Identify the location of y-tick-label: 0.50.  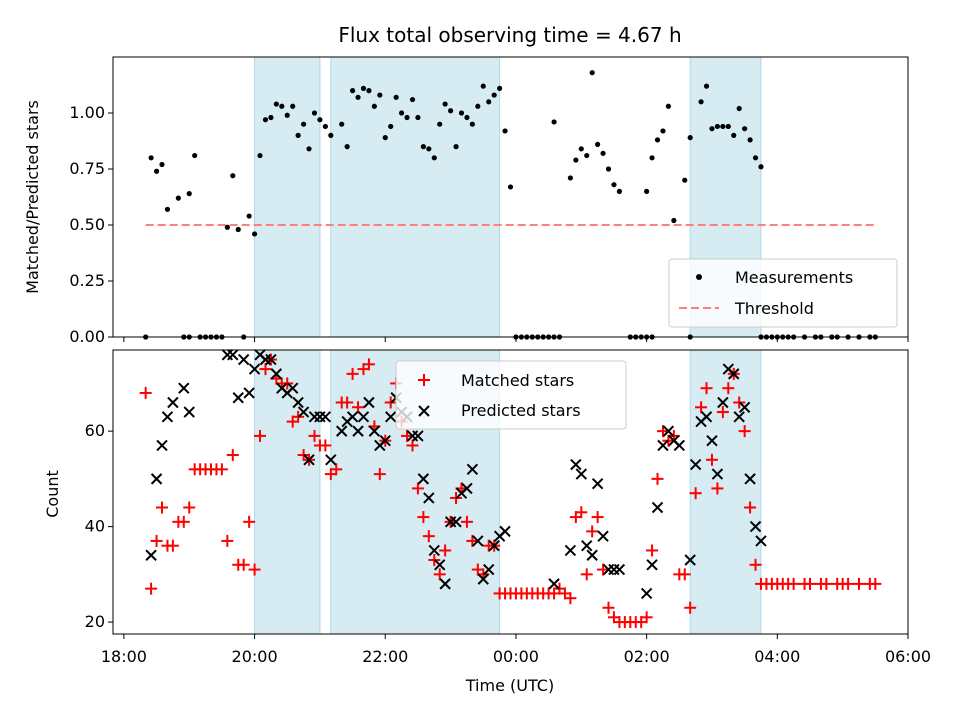
(87, 224).